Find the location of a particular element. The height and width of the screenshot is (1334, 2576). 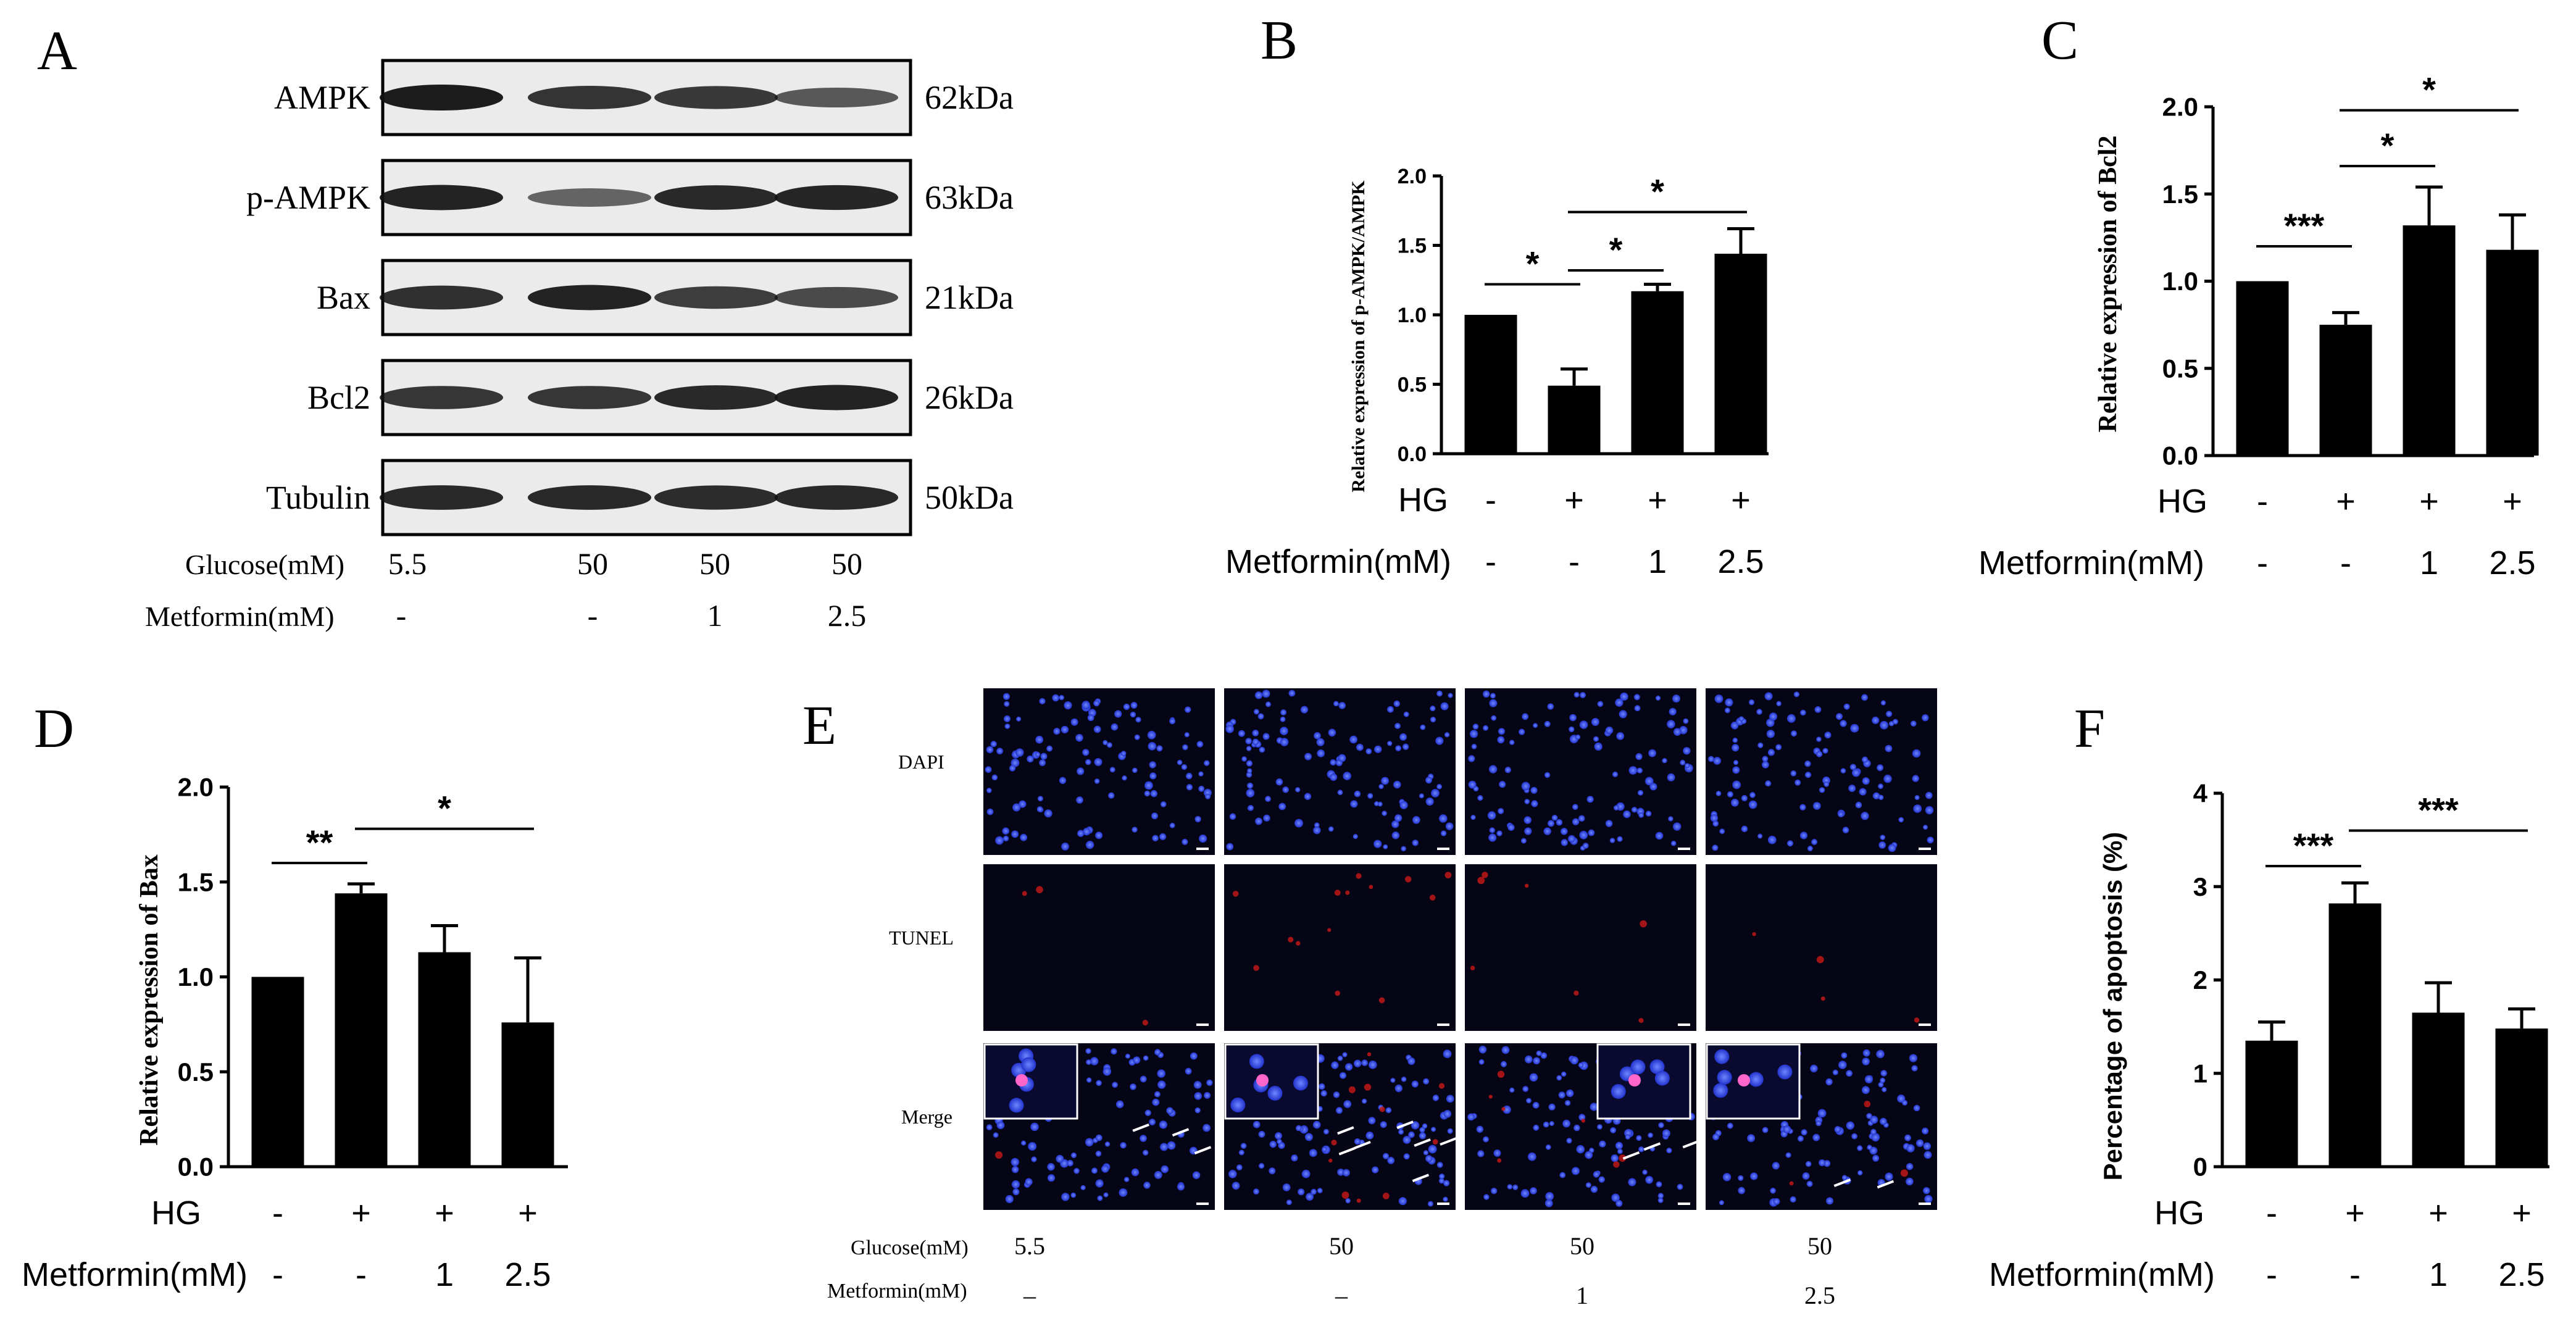

glucose-row-label: Glucose(mM) is located at coordinates (264, 565).